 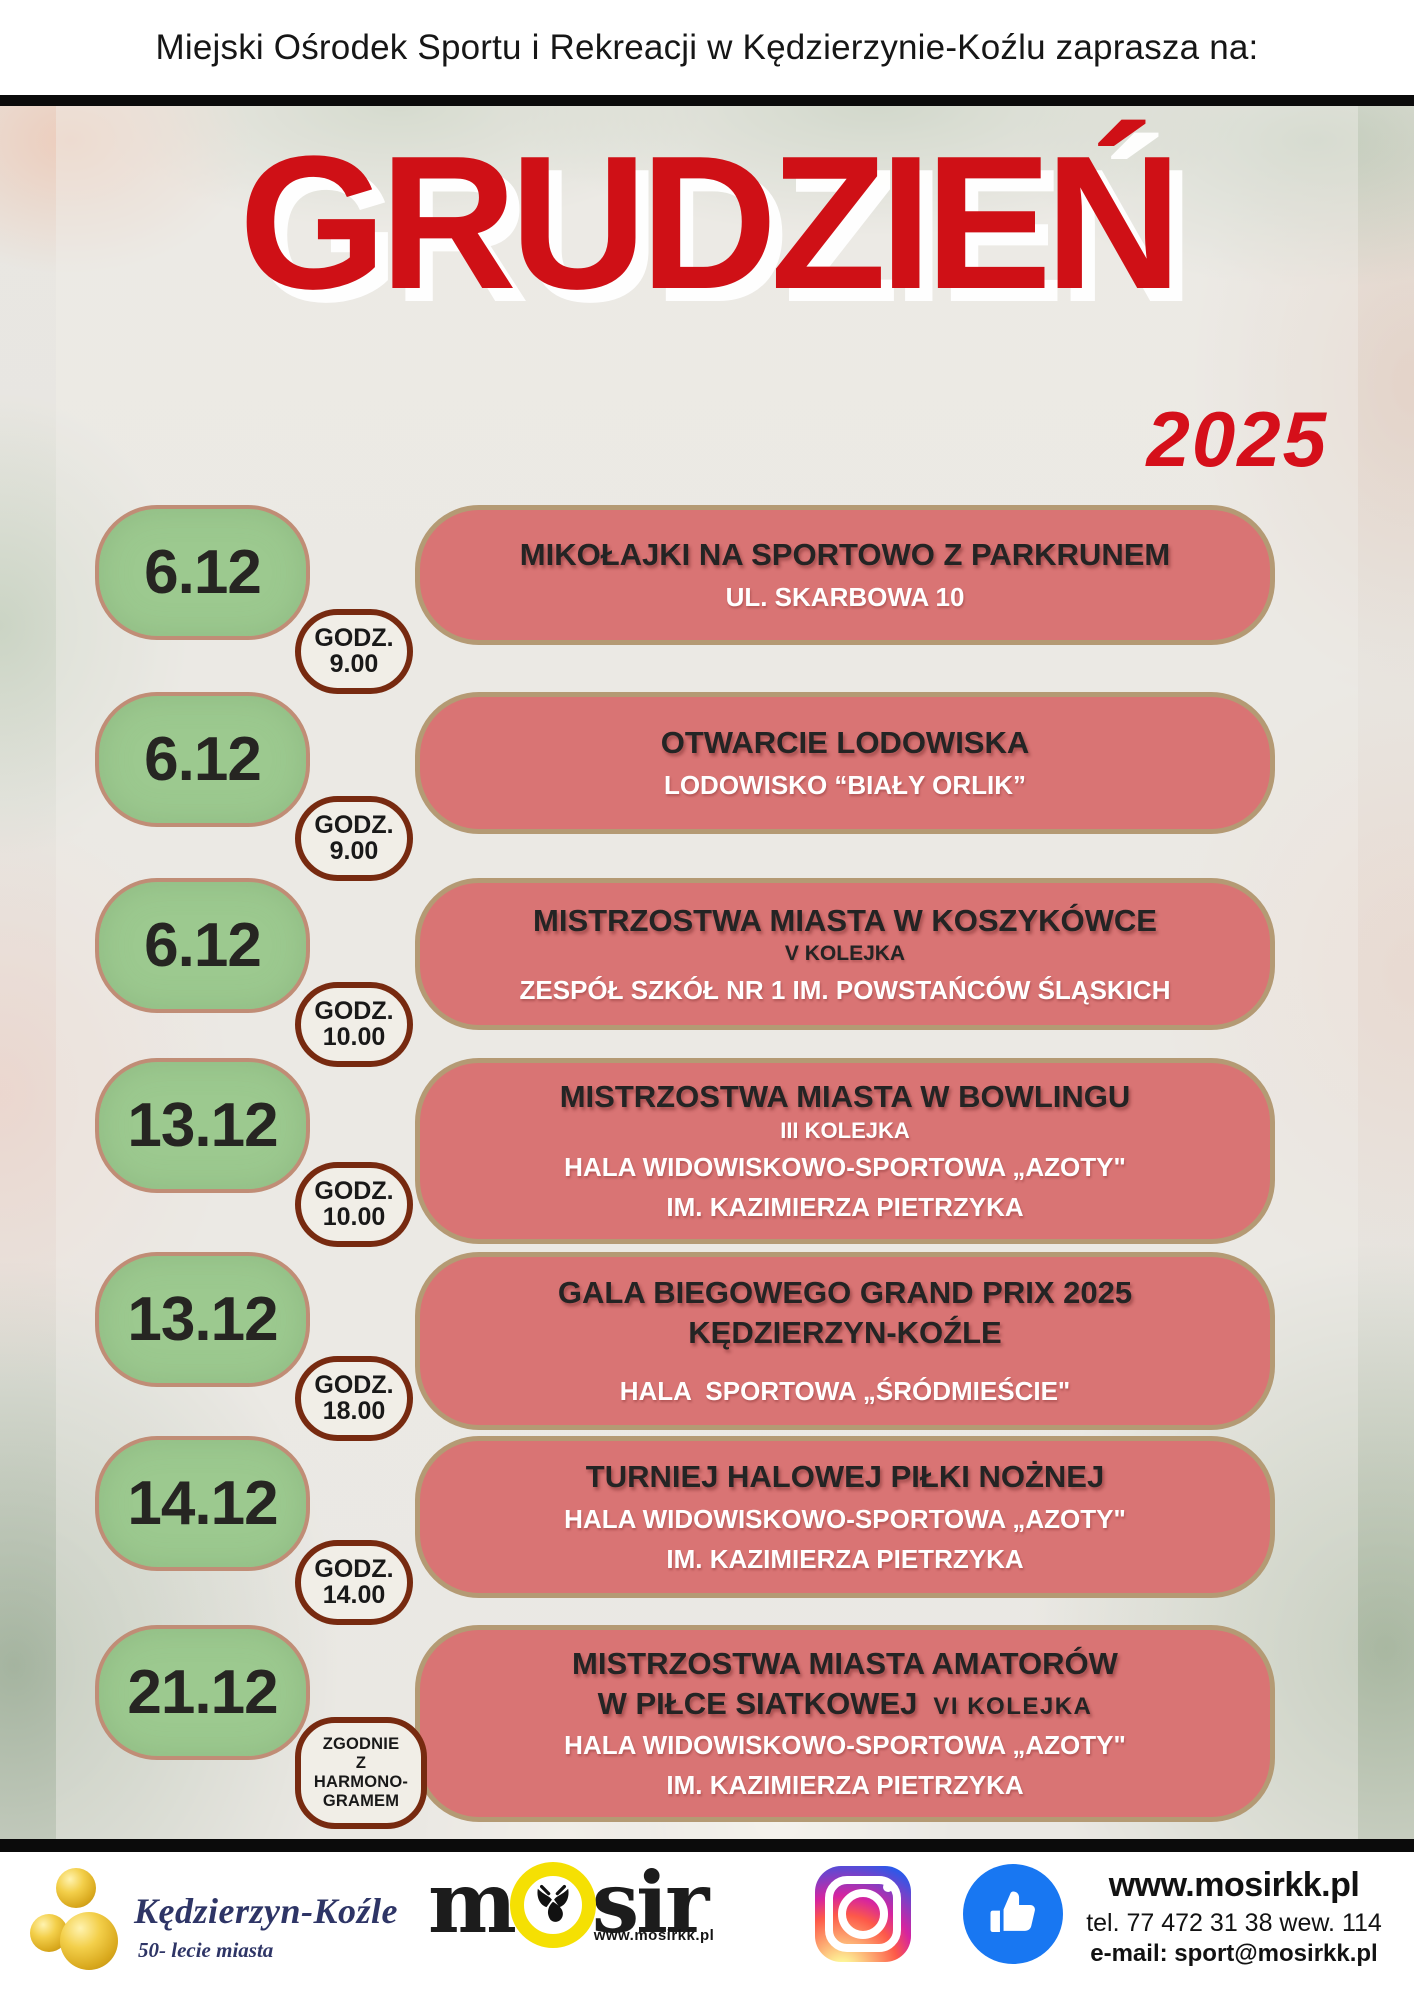 I want to click on email-address: e-mail: sport@mosirkk.pl, so click(x=1234, y=1953).